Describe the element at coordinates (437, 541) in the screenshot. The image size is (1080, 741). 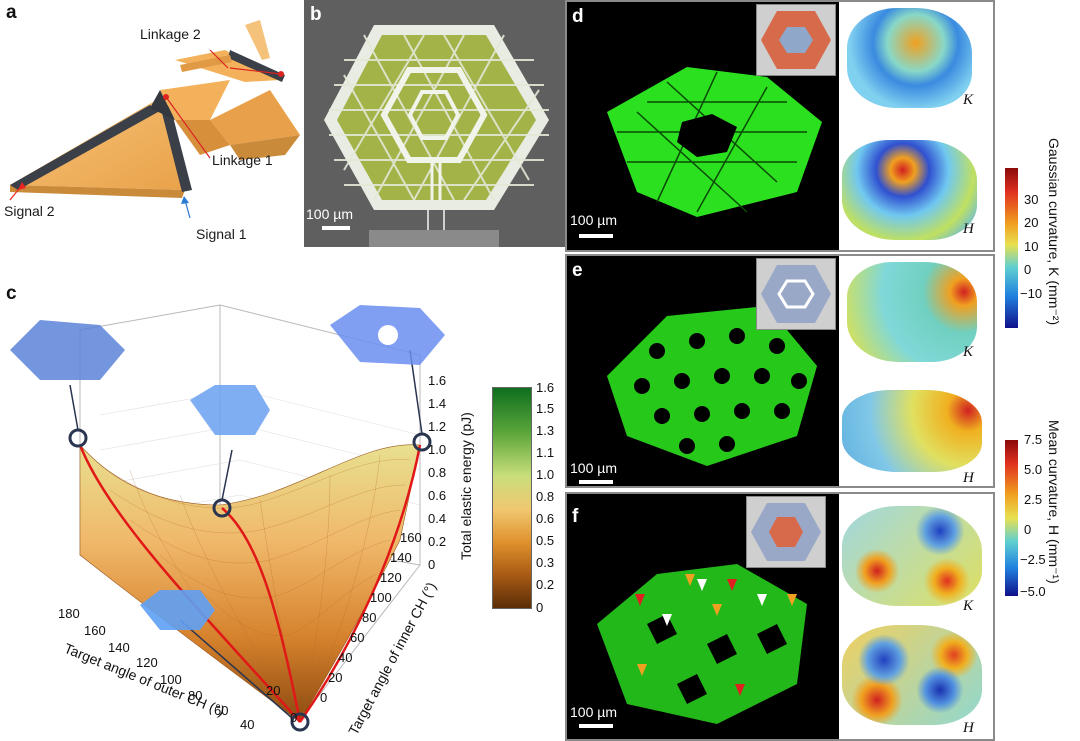
I see `z-tick: 0.2` at that location.